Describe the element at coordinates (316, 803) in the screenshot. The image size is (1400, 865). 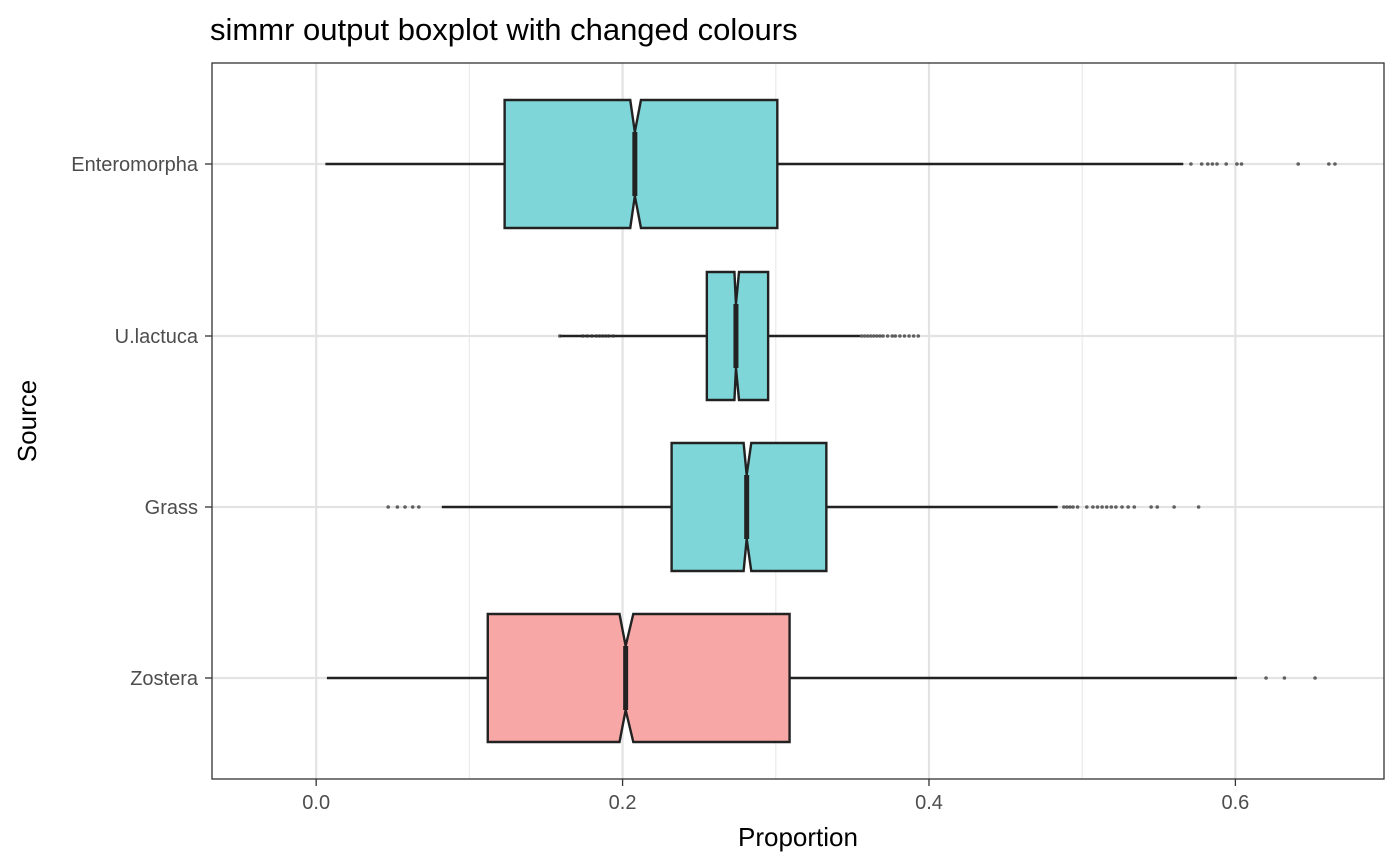
I see `x-tick-label: 0.0` at that location.